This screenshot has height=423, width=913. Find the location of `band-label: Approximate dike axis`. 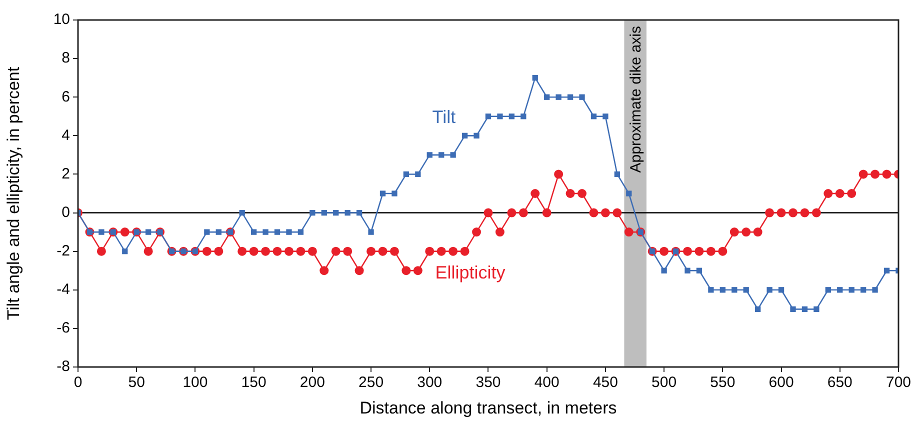

band-label: Approximate dike axis is located at coordinates (635, 99).